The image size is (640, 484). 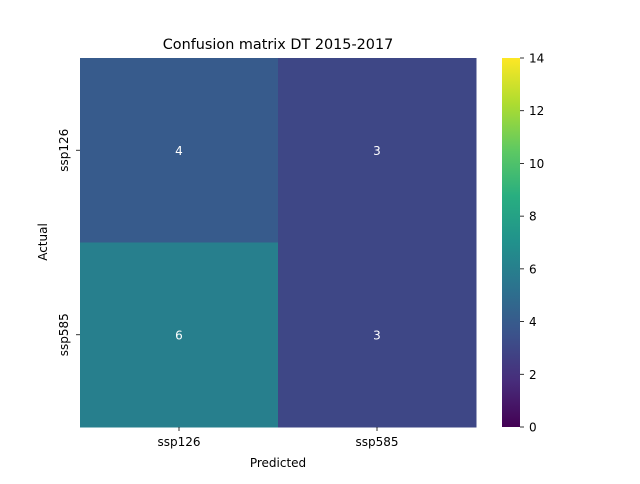 I want to click on x-axis-ticks: ssp126 ssp585, so click(x=278, y=438).